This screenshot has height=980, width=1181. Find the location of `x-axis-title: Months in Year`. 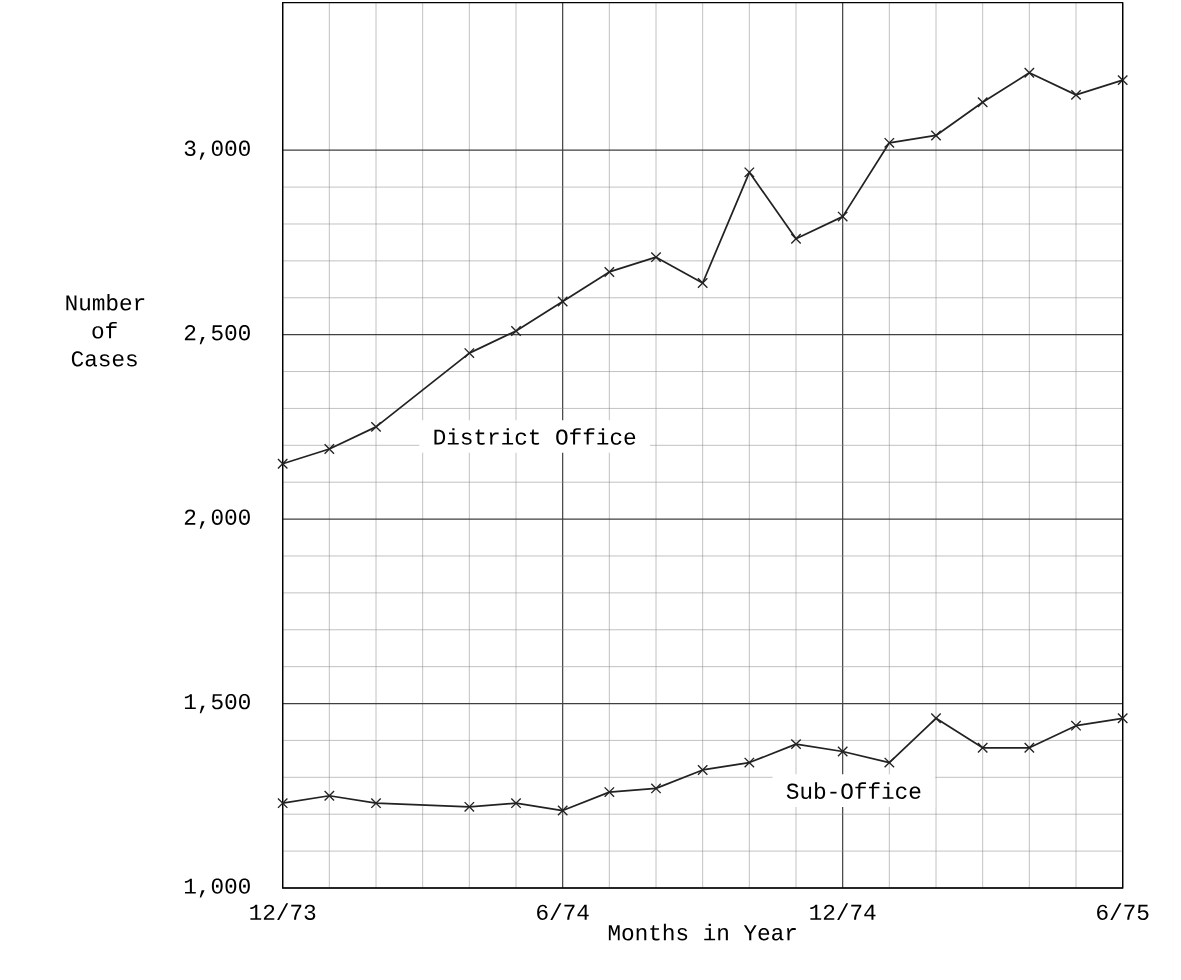

x-axis-title: Months in Year is located at coordinates (702, 932).